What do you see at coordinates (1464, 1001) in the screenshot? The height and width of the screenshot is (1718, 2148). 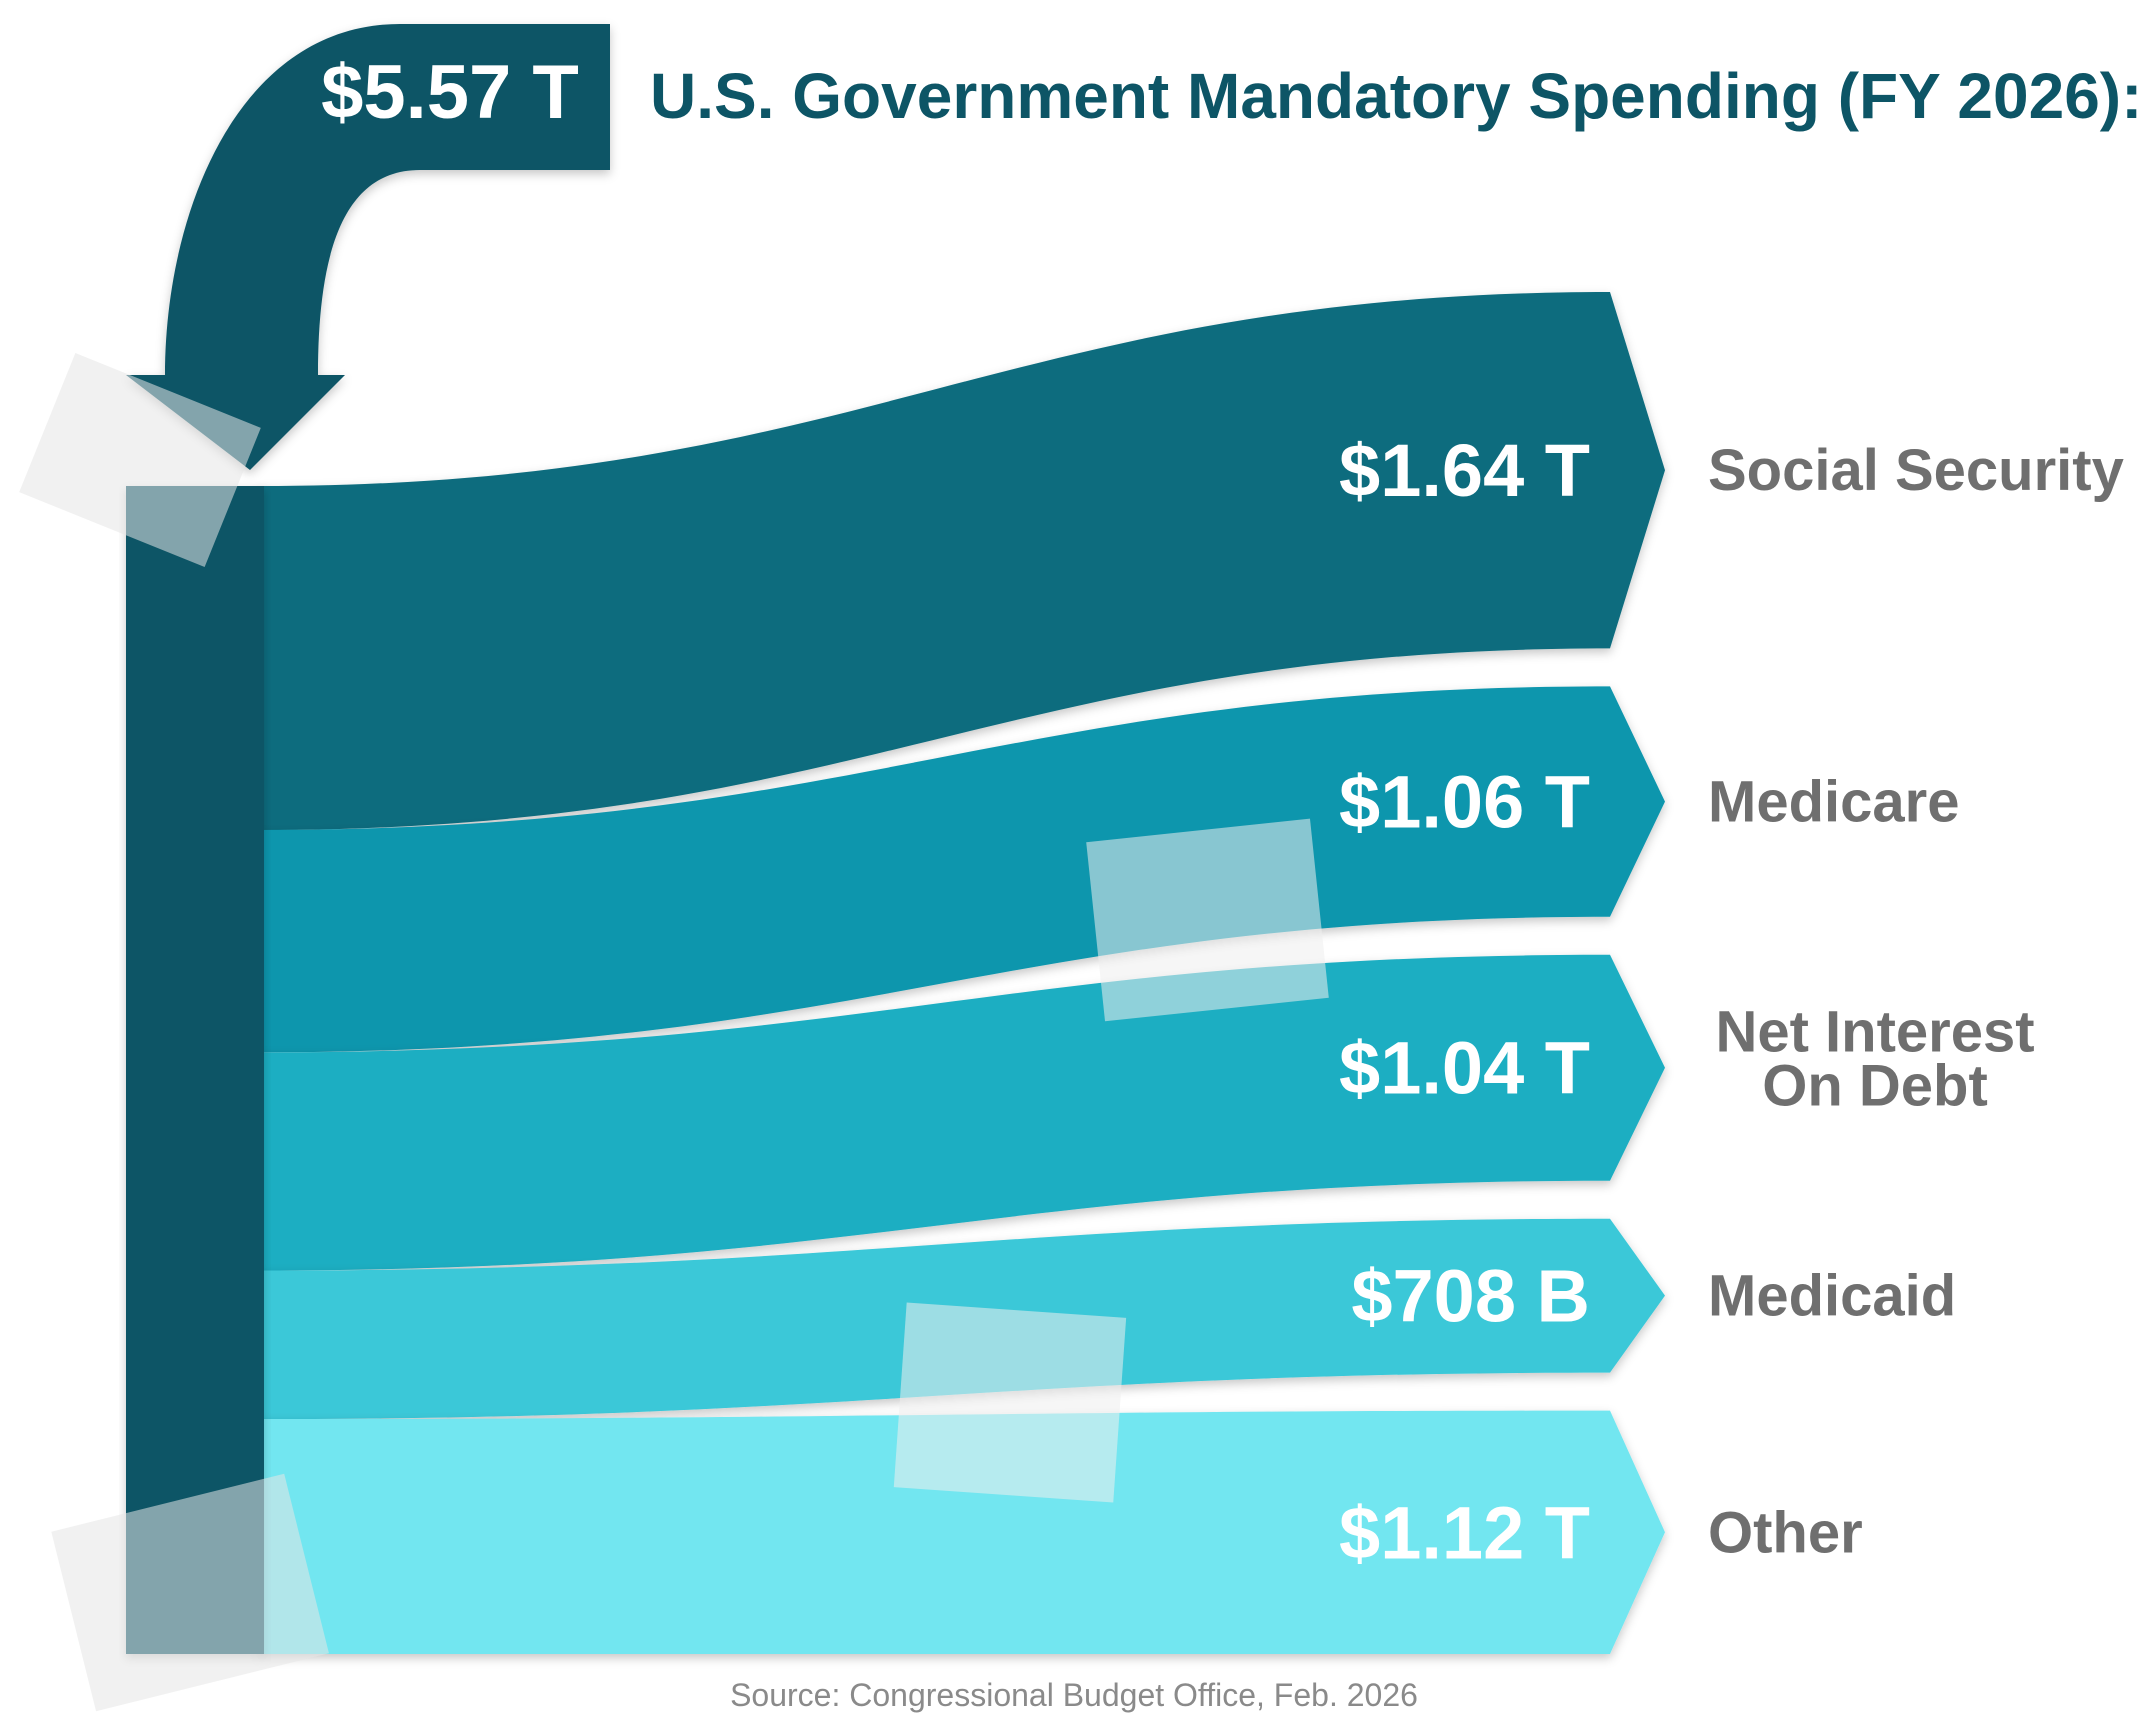 I see `value-labels: $1.64 T $1.06 T $1.04 T $708 B $1.12 T` at bounding box center [1464, 1001].